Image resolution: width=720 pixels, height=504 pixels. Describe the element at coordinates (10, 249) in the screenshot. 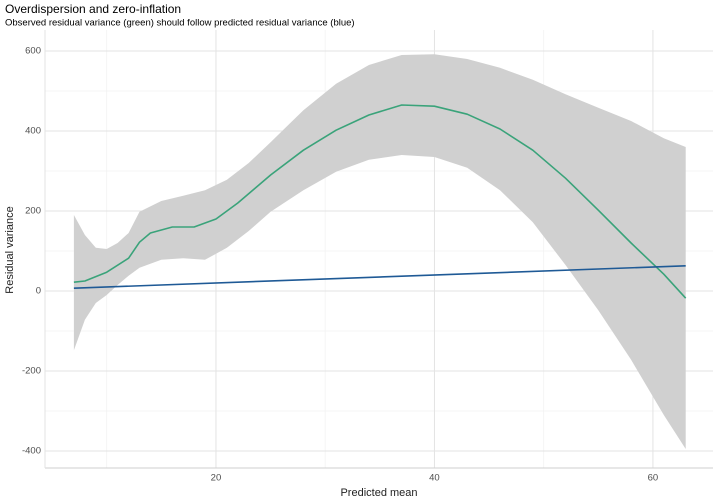

I see `y-axis-label: Residual variance` at that location.